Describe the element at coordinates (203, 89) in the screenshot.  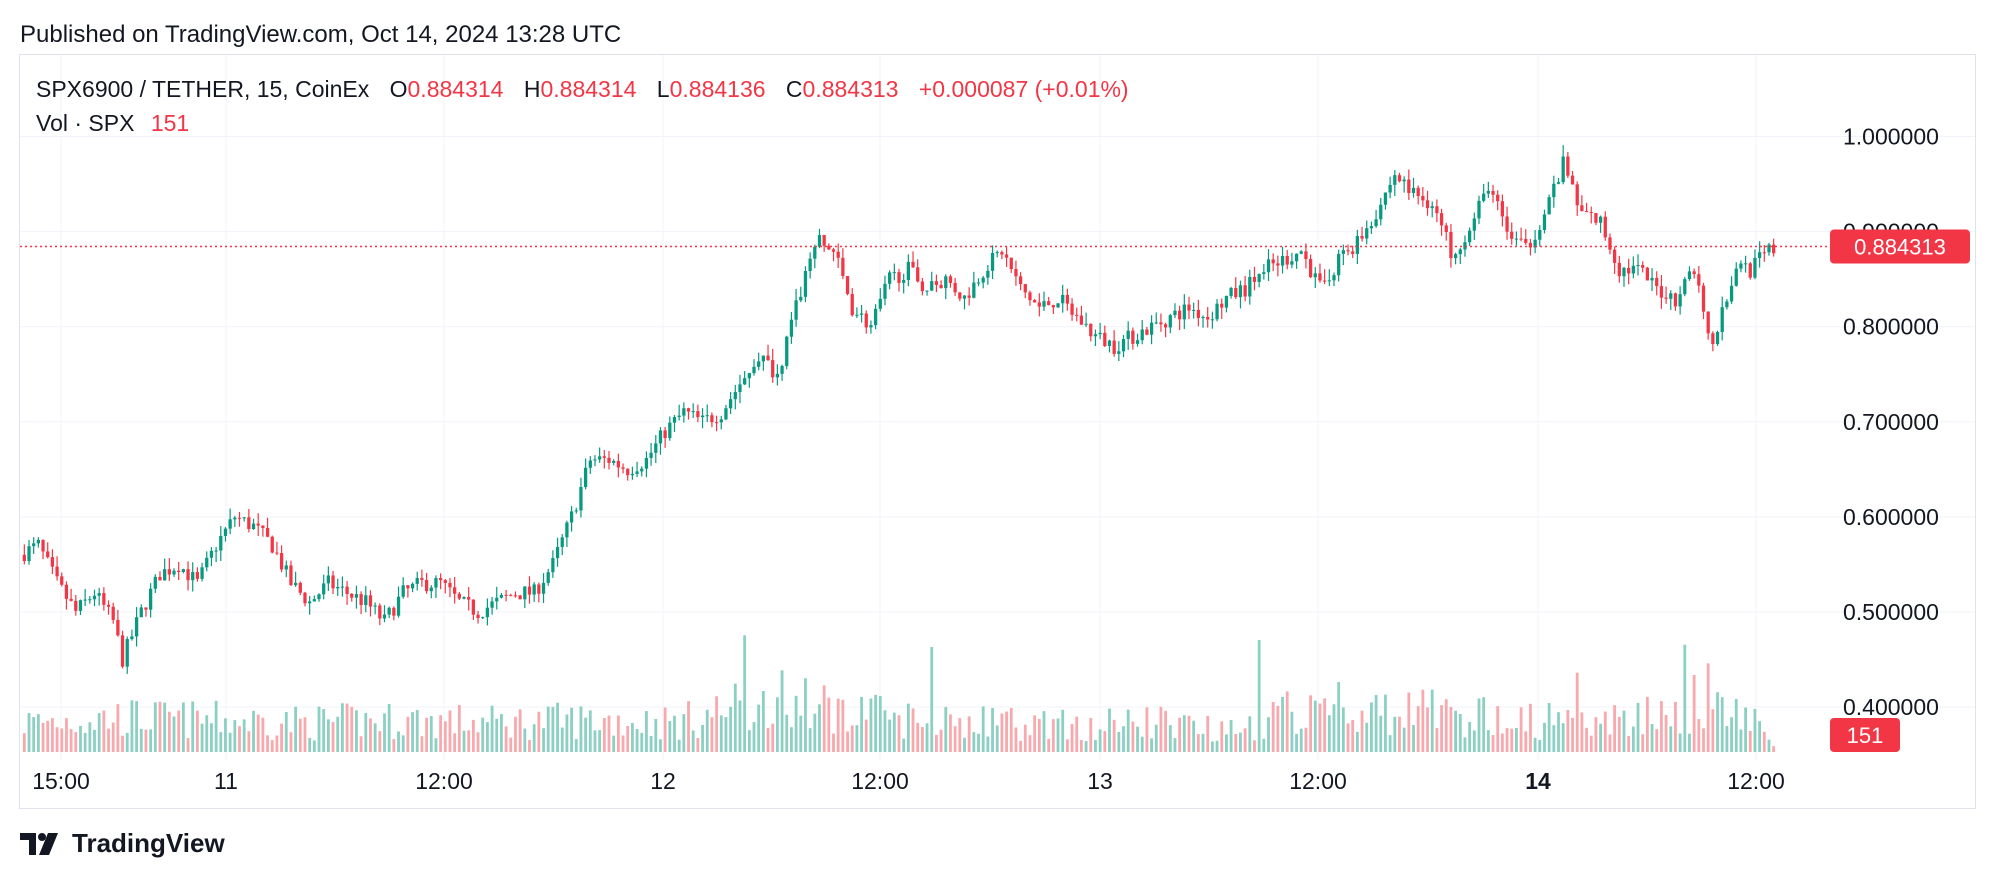
I see `symbol-label: SPX6900 / TETHER, 15, CoinEx` at that location.